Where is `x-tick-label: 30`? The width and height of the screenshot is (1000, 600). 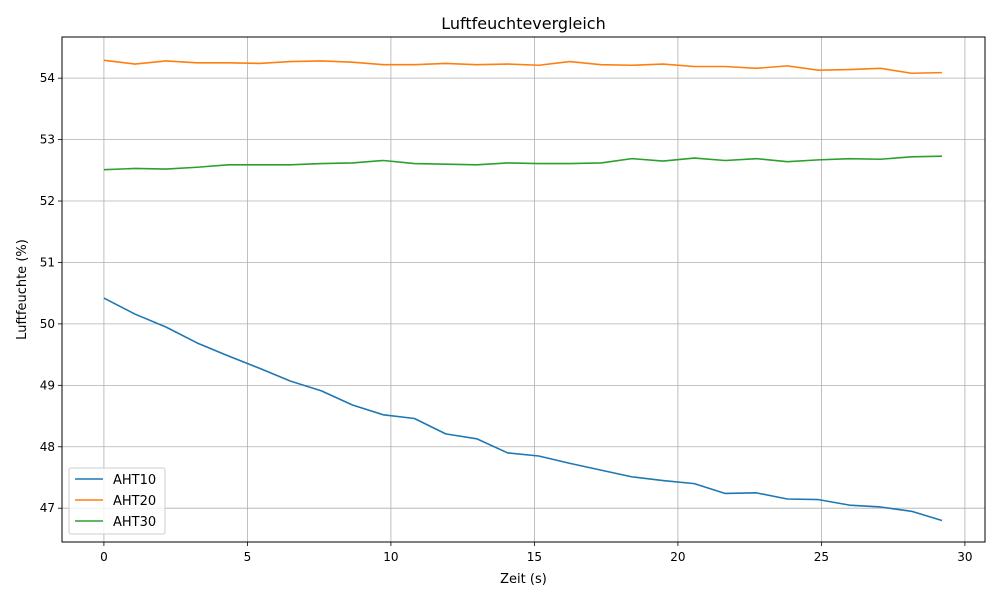 x-tick-label: 30 is located at coordinates (964, 557).